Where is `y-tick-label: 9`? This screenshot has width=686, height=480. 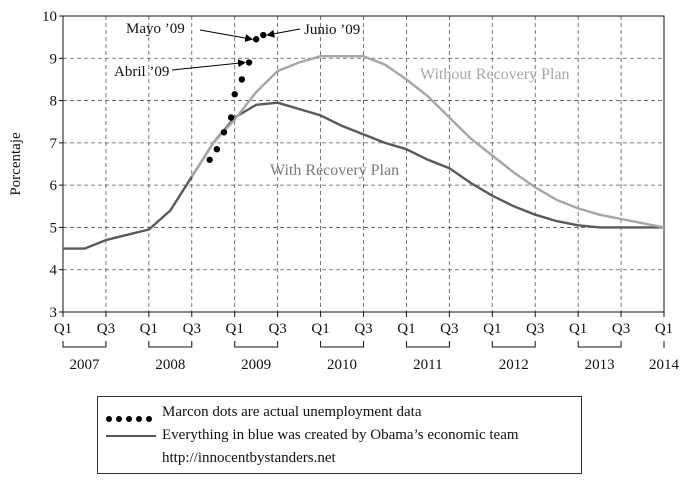
y-tick-label: 9 is located at coordinates (54, 59).